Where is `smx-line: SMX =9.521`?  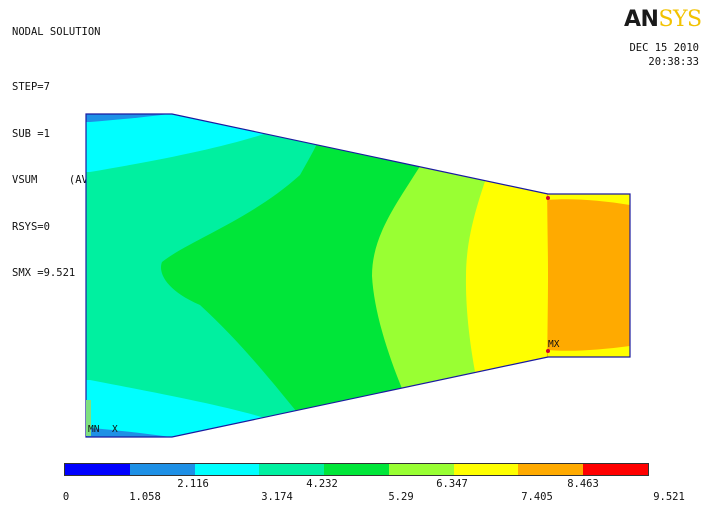
smx-line: SMX =9.521 is located at coordinates (44, 273).